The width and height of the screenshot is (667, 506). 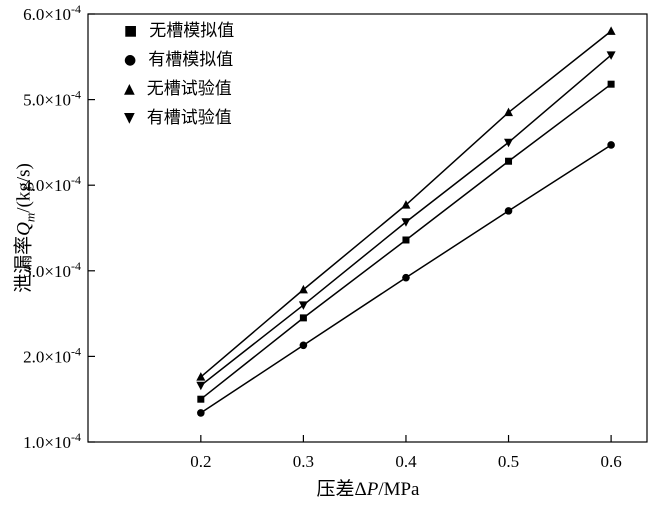 What do you see at coordinates (24, 264) in the screenshot?
I see `y-axis-title-text: 泄漏率` at bounding box center [24, 264].